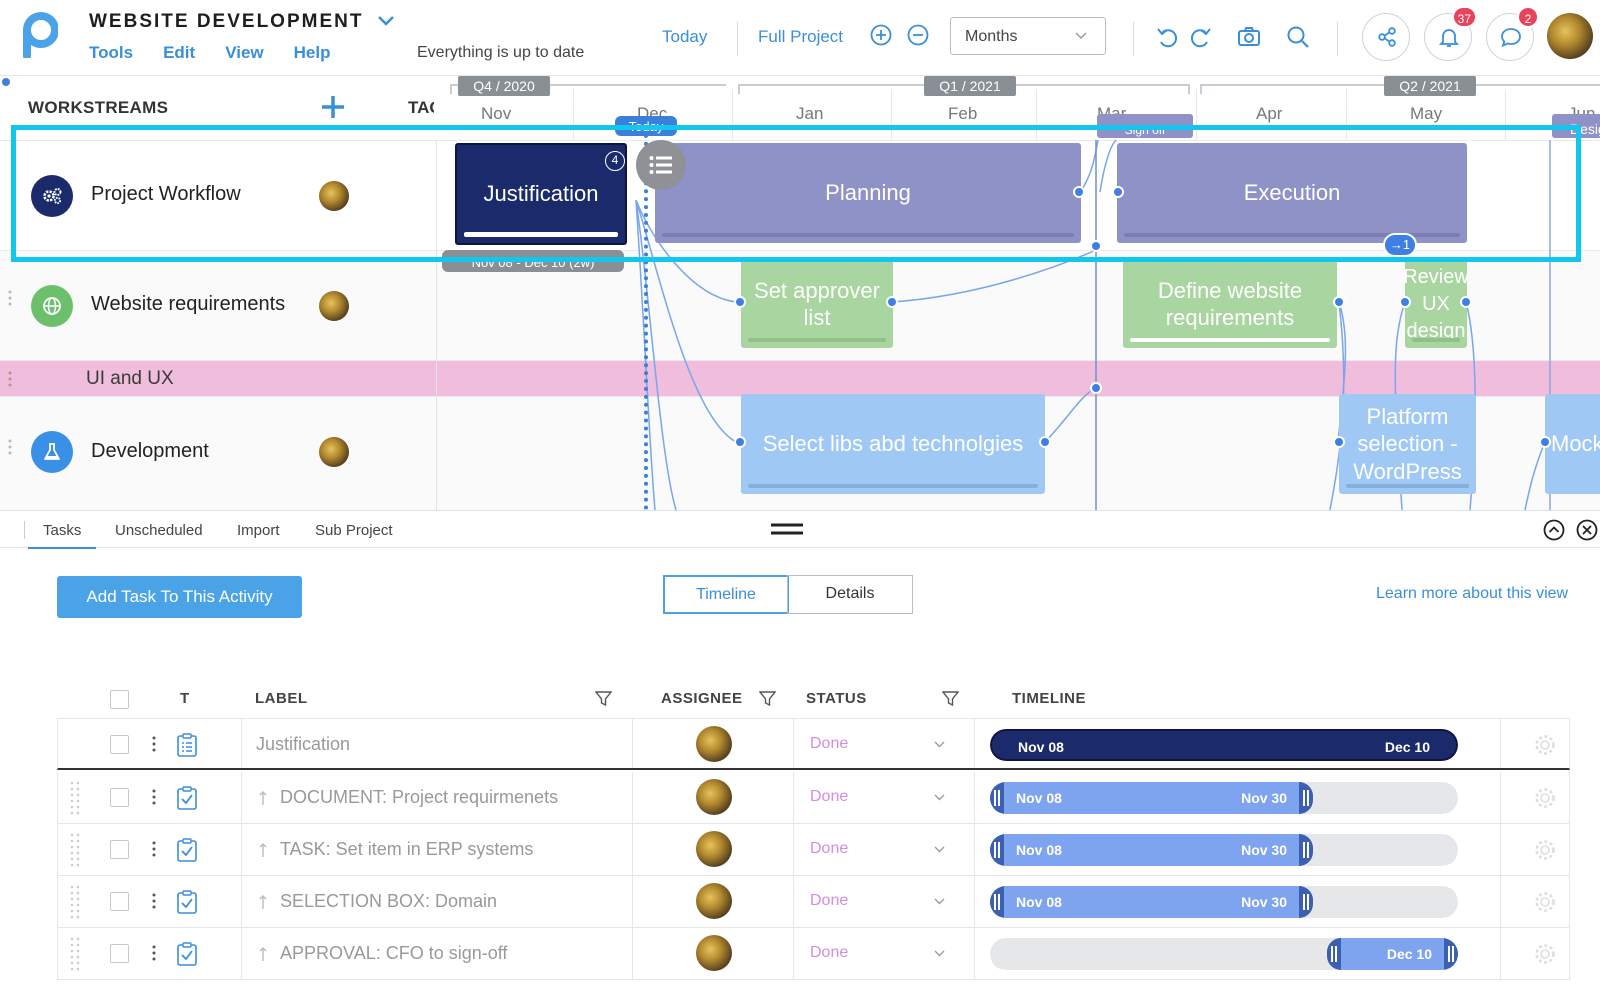  Describe the element at coordinates (226, 21) in the screenshot. I see `project-title: WEBSITE DEVELOPMENT` at that location.